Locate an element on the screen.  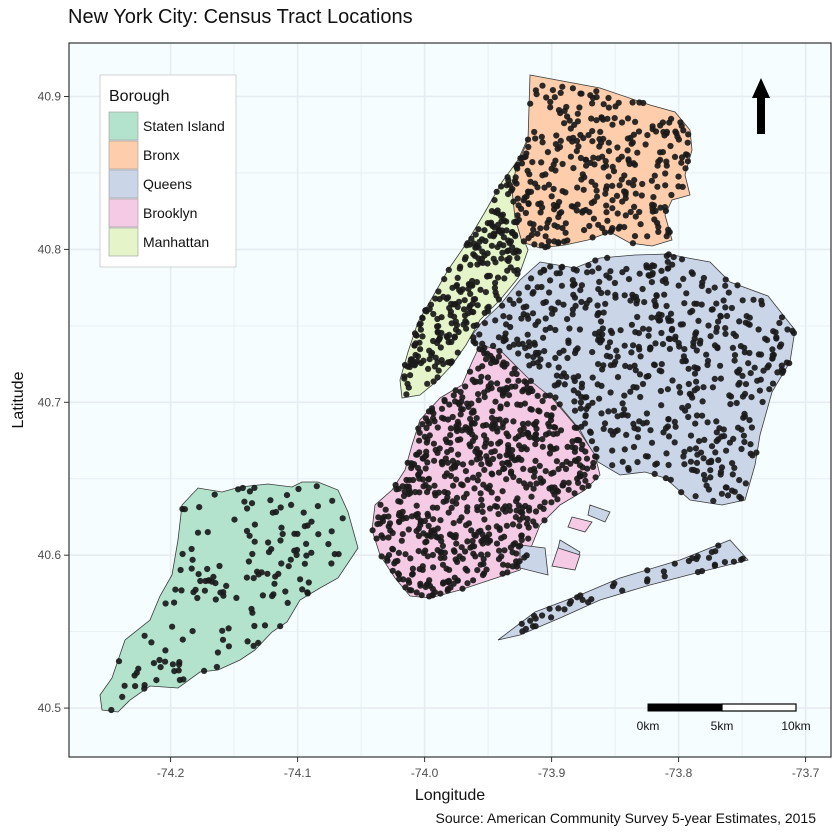
y-tick-label: 40.9 is located at coordinates (50, 97).